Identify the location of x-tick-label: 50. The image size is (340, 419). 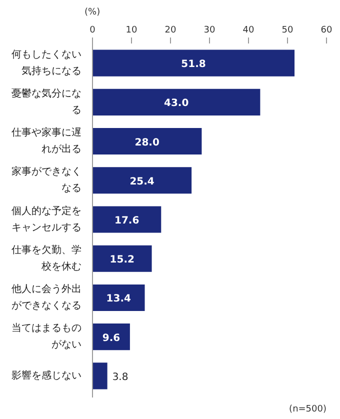
(288, 31).